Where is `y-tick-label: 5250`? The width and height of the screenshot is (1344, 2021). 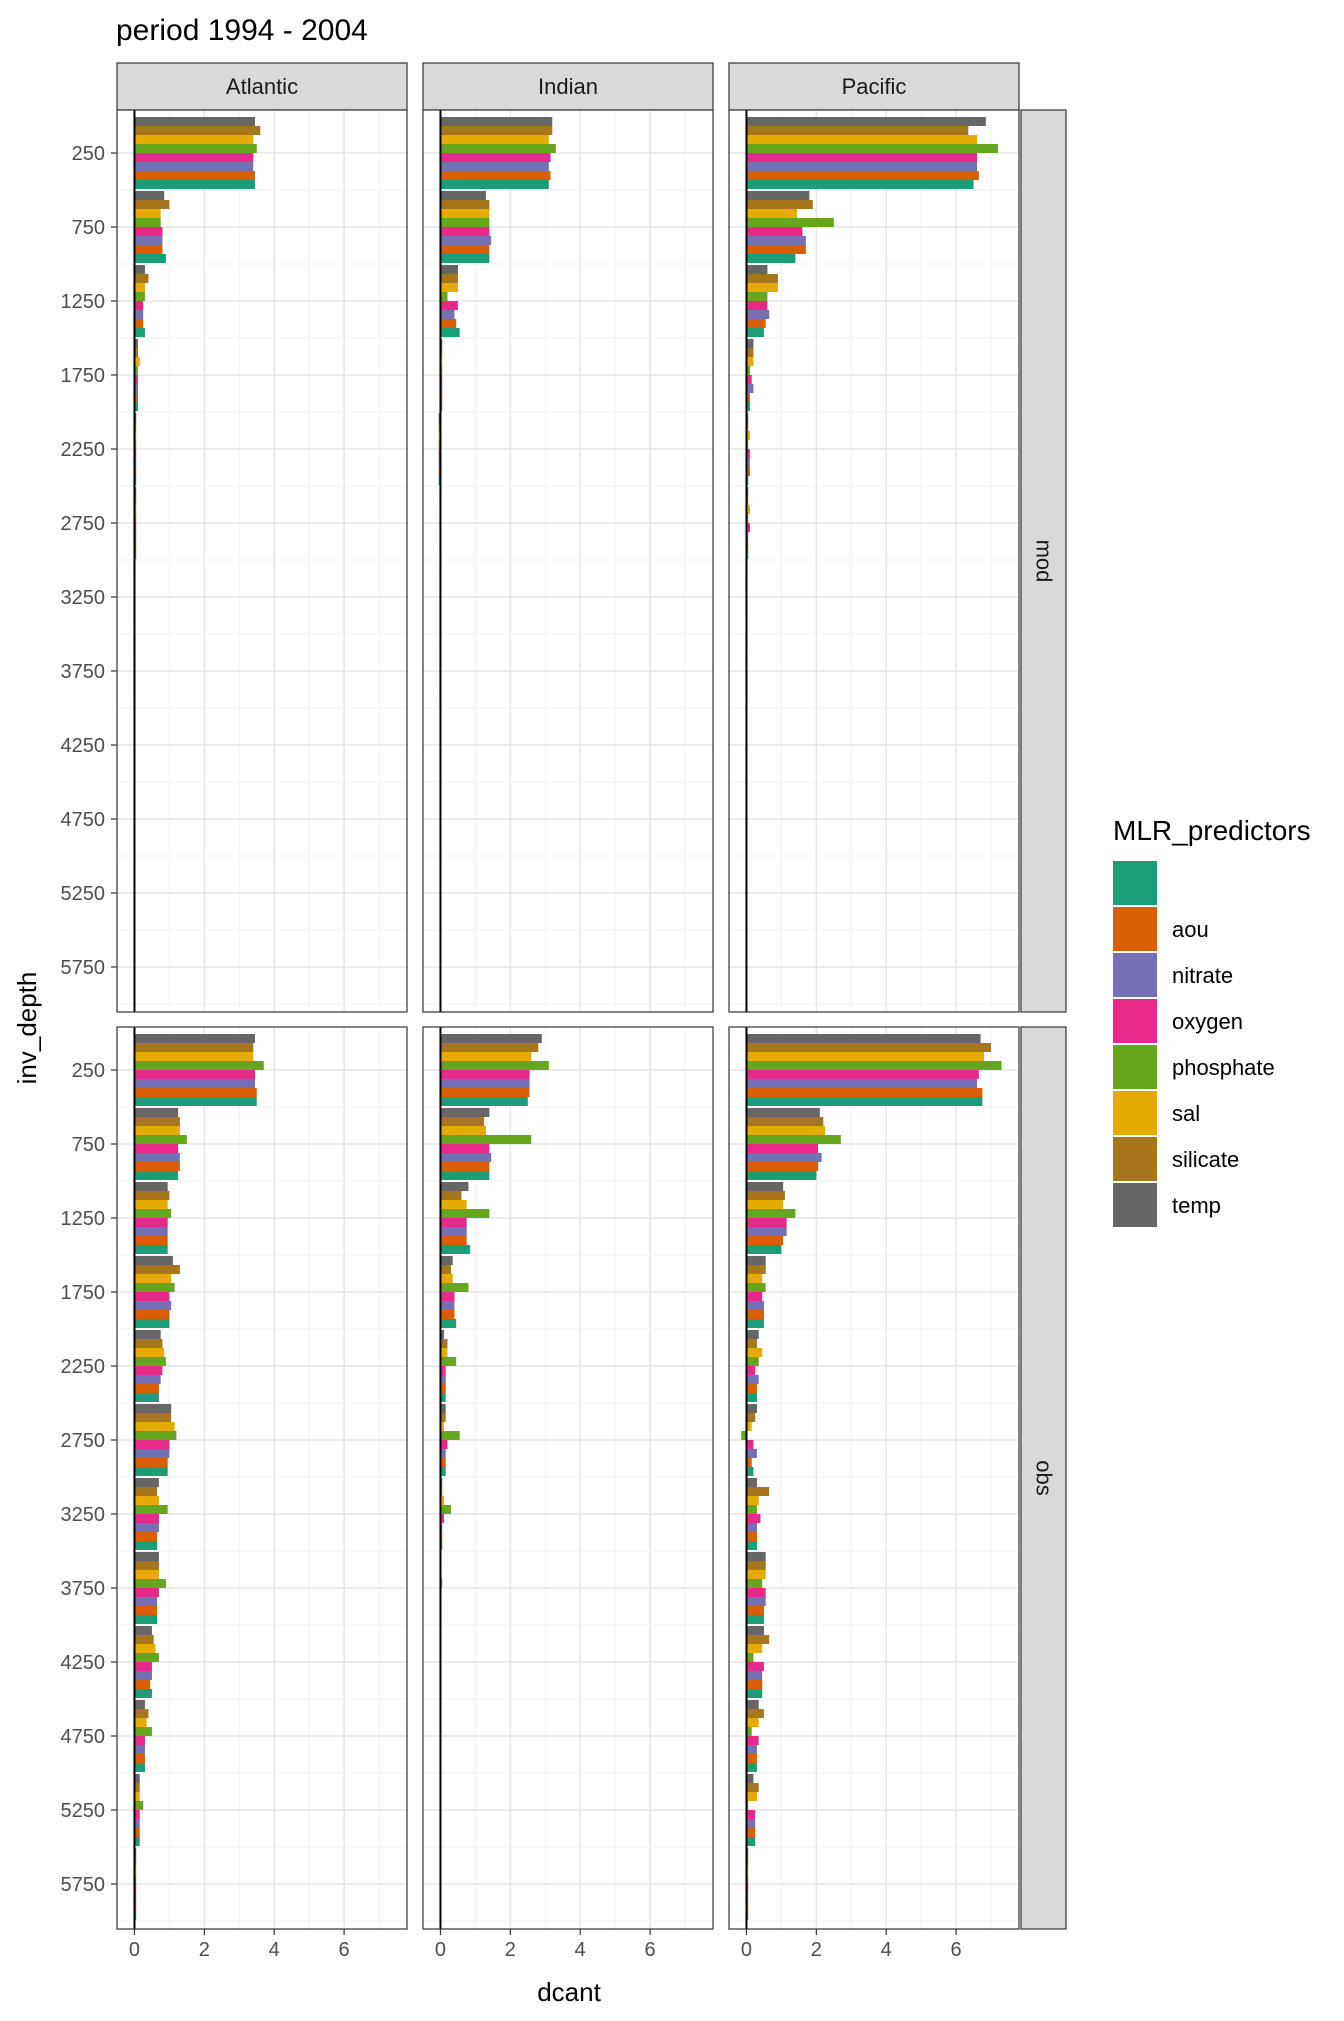
y-tick-label: 5250 is located at coordinates (83, 1811).